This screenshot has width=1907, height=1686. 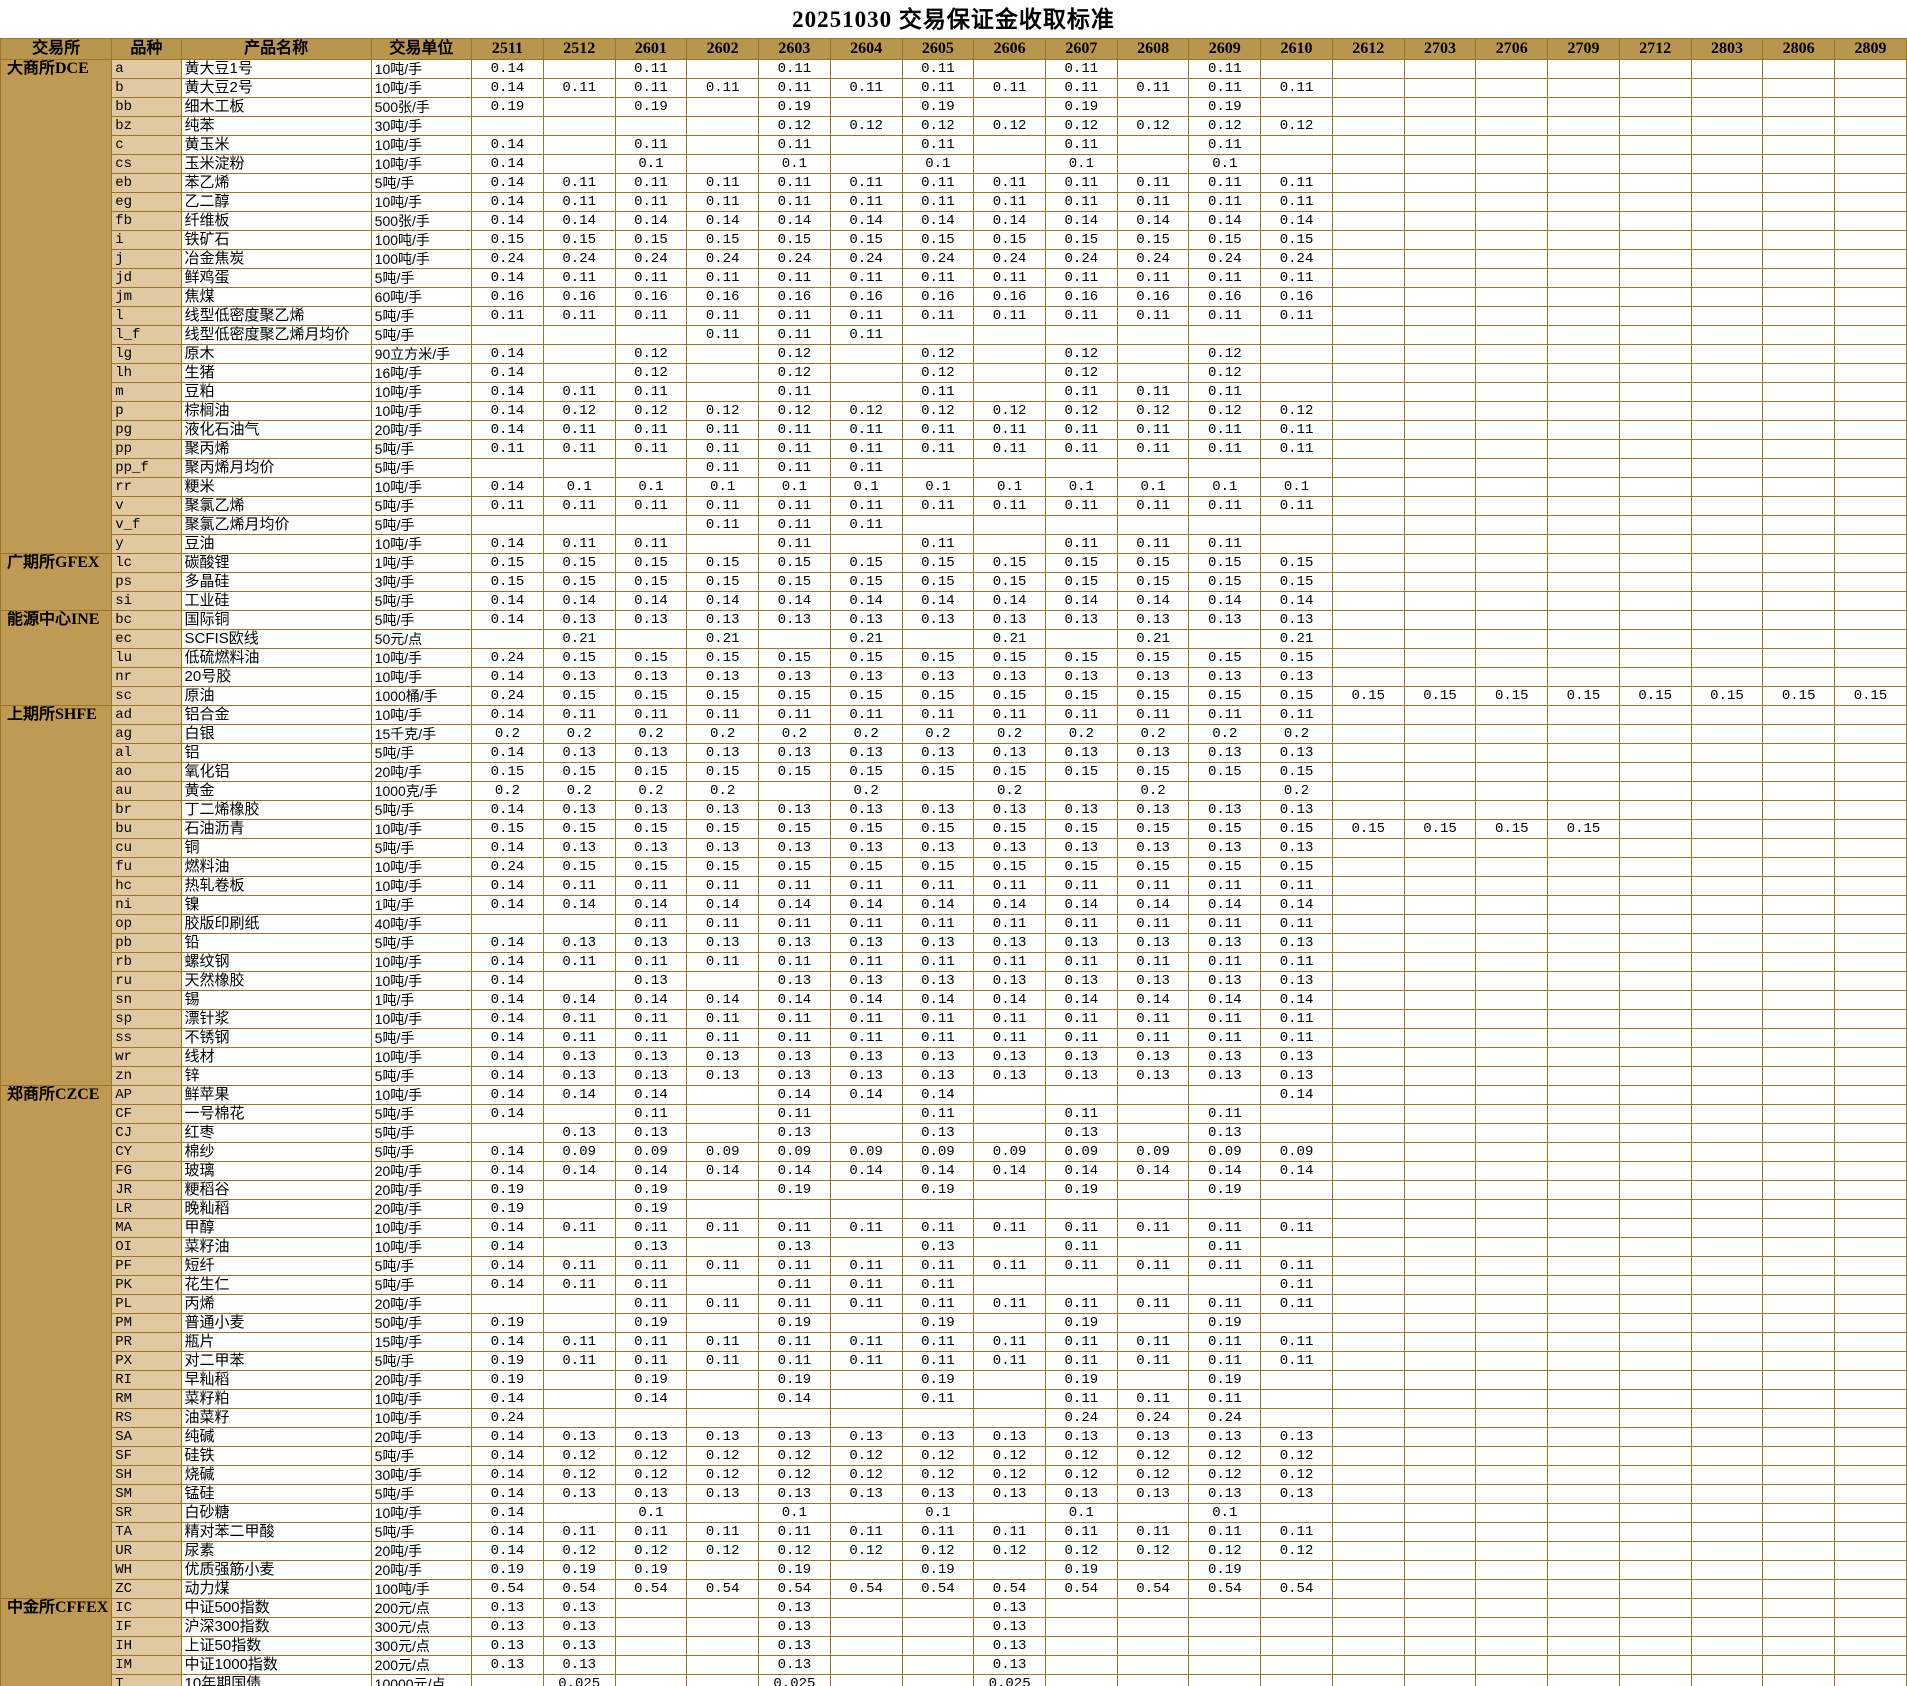 I want to click on margin-value-cell-2605: 0.13, so click(x=938, y=1076).